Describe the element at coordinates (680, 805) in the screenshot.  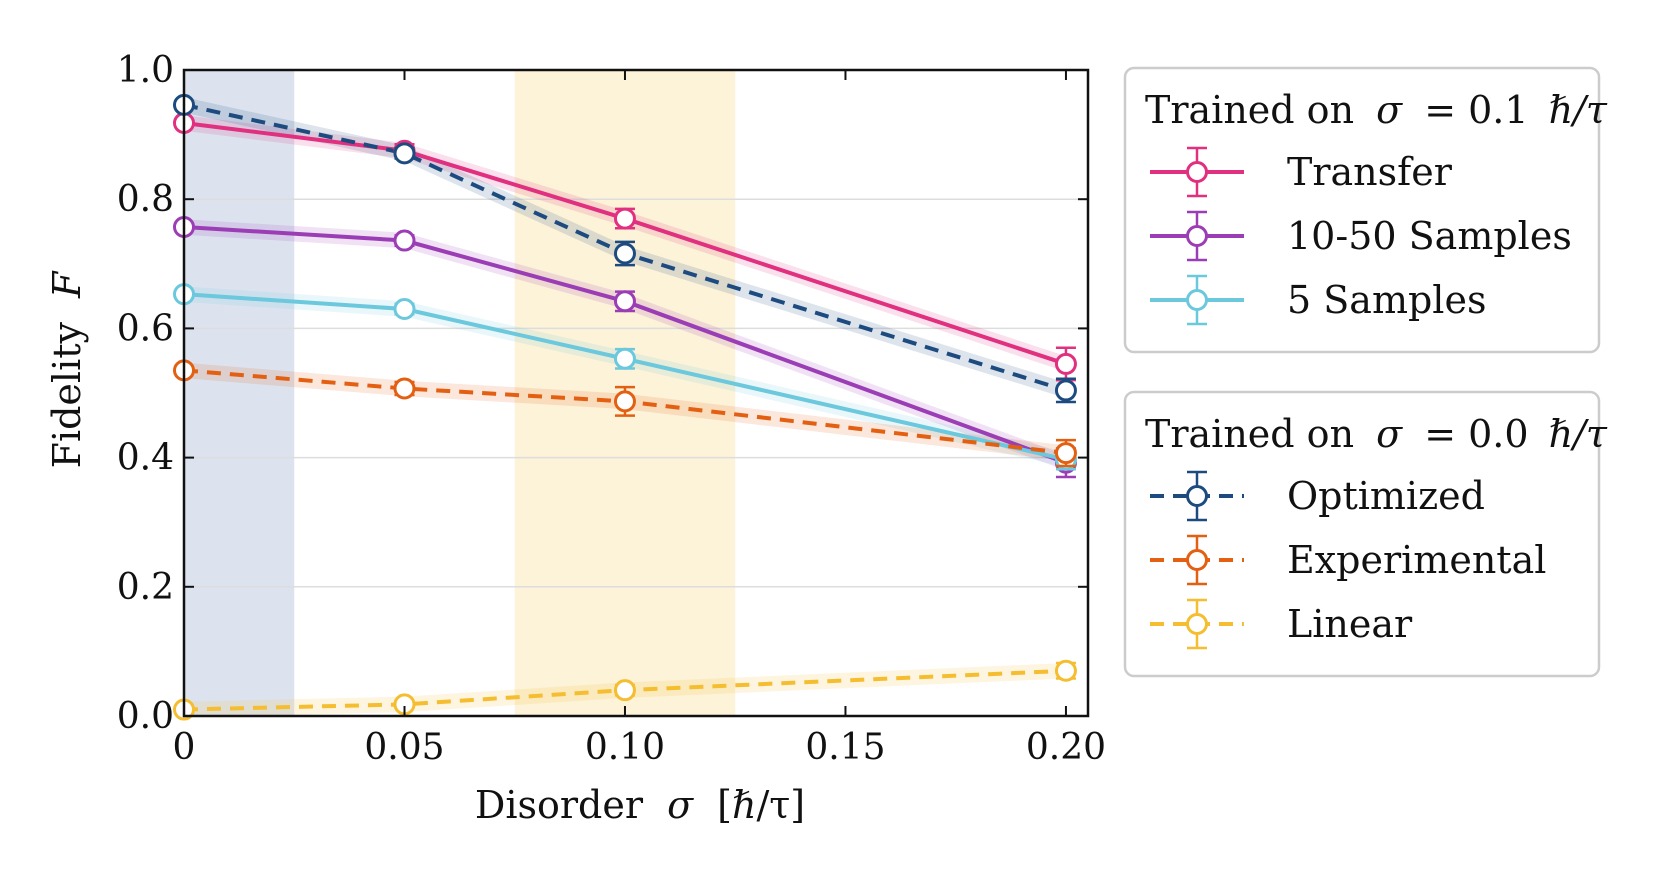
I see `x-axis-label-symbol: σ` at that location.